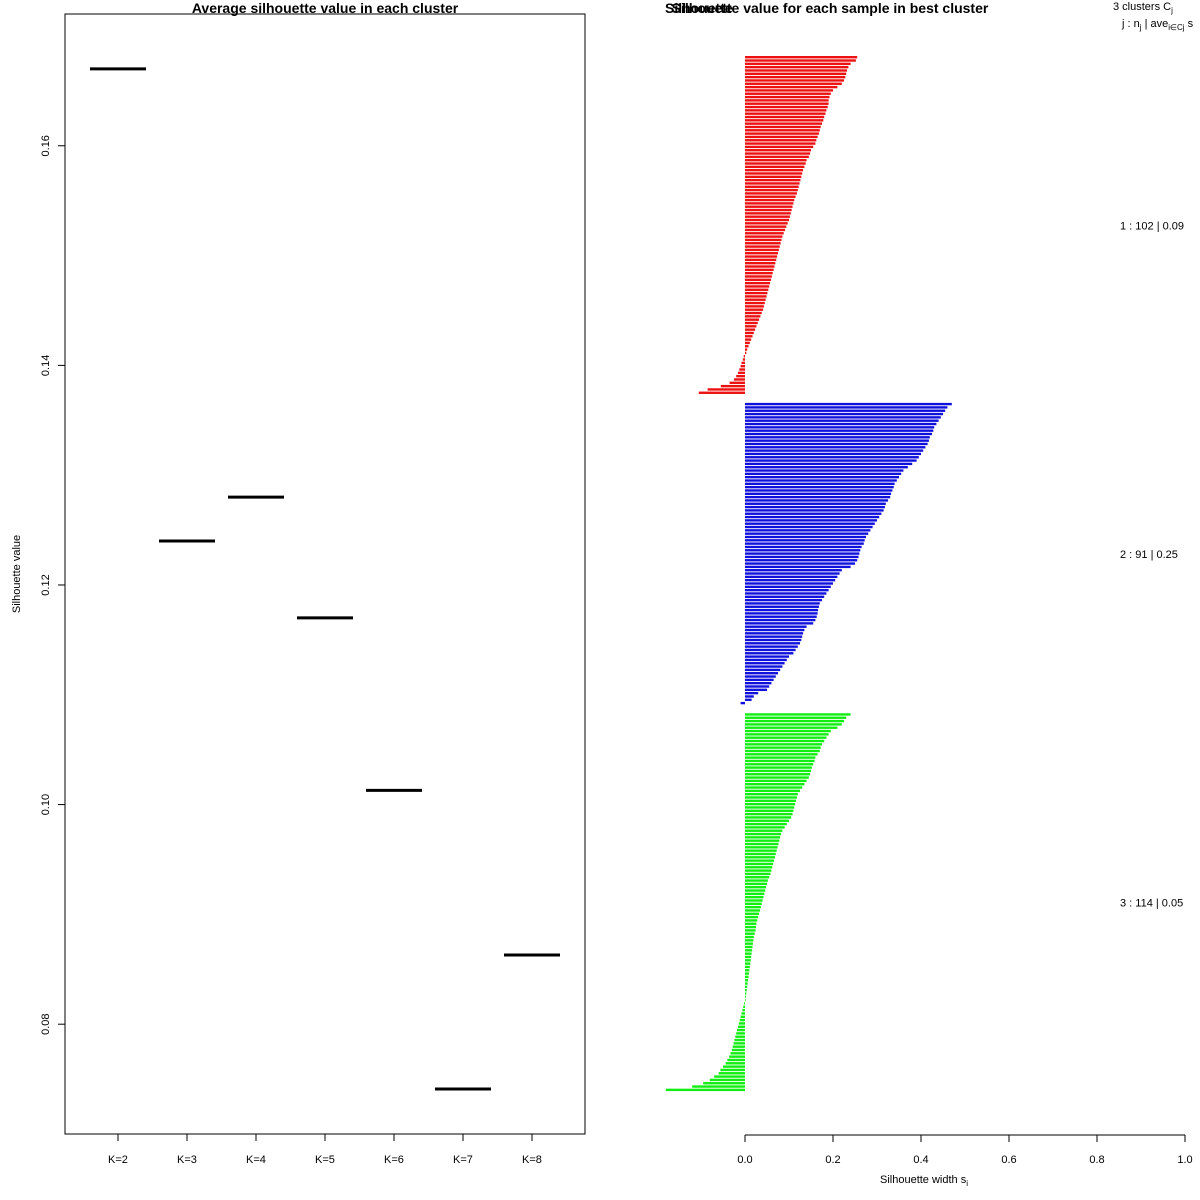 This screenshot has width=1200, height=1200. What do you see at coordinates (832, 1160) in the screenshot?
I see `right-x-tick-label: 0.2` at bounding box center [832, 1160].